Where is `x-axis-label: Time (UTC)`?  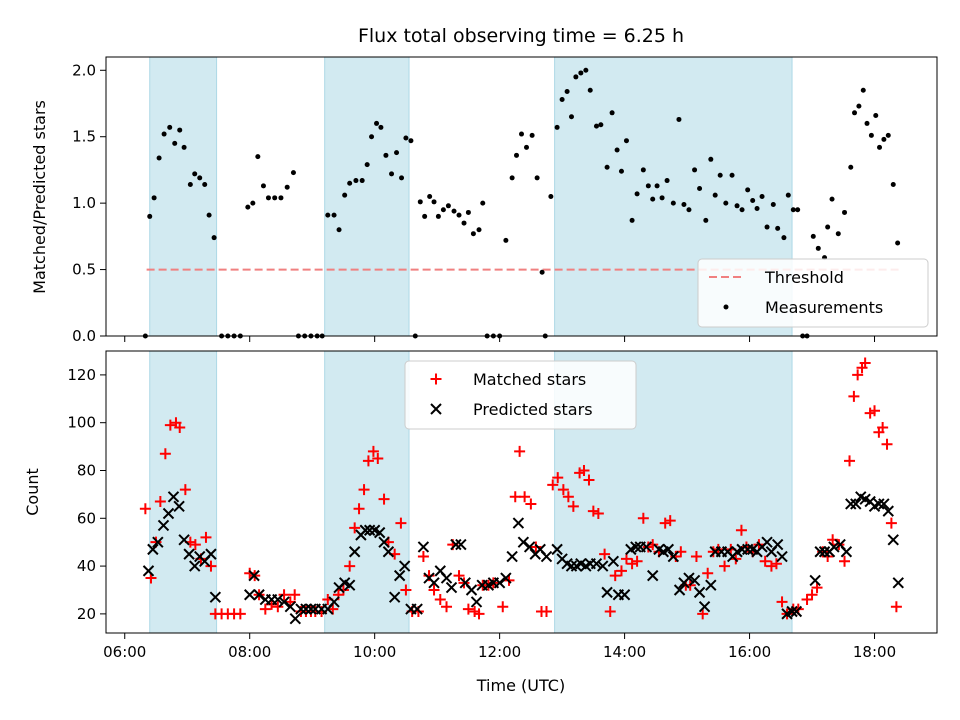 x-axis-label: Time (UTC) is located at coordinates (520, 685).